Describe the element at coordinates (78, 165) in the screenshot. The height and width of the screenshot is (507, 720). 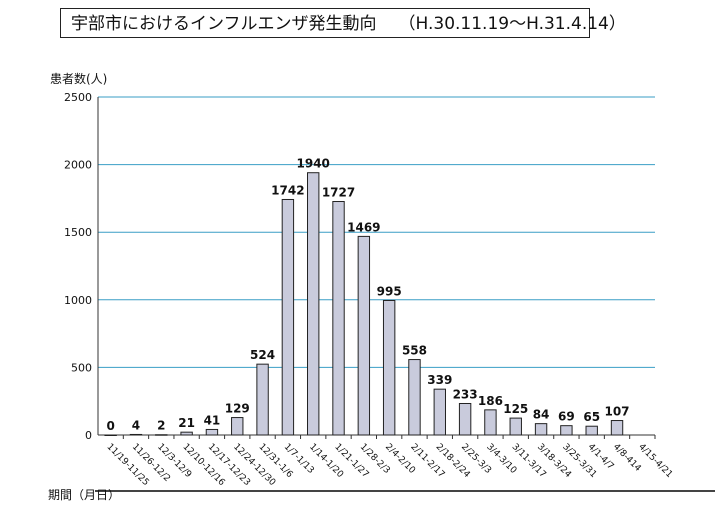
I see `y-tick-label: 2000` at that location.